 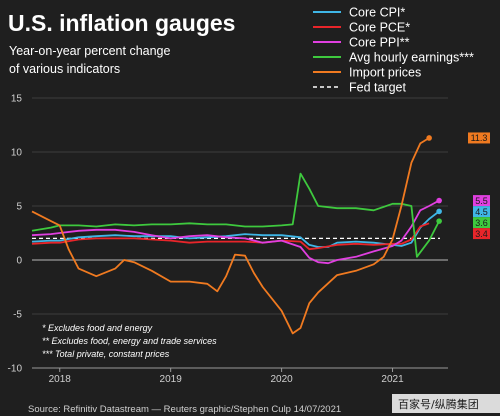 What do you see at coordinates (379, 43) in the screenshot?
I see `legend-entry-2: Core PPI**` at bounding box center [379, 43].